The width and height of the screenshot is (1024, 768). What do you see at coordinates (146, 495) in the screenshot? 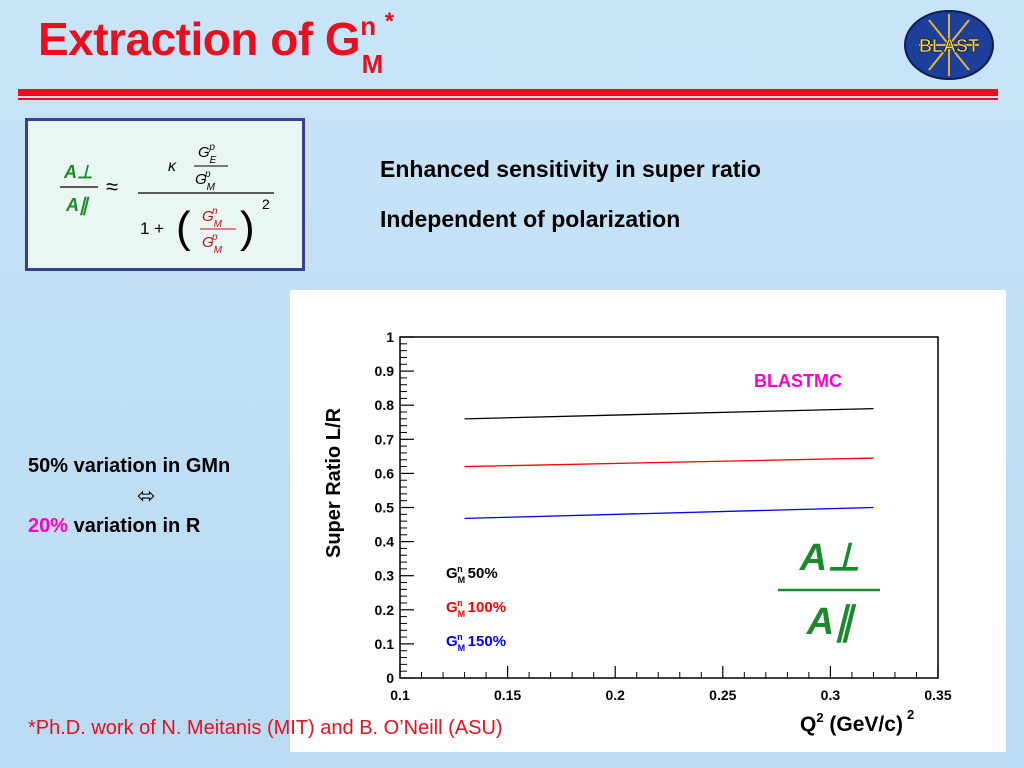
I see `equivalence-arrow-icon: ⬄` at bounding box center [146, 495].